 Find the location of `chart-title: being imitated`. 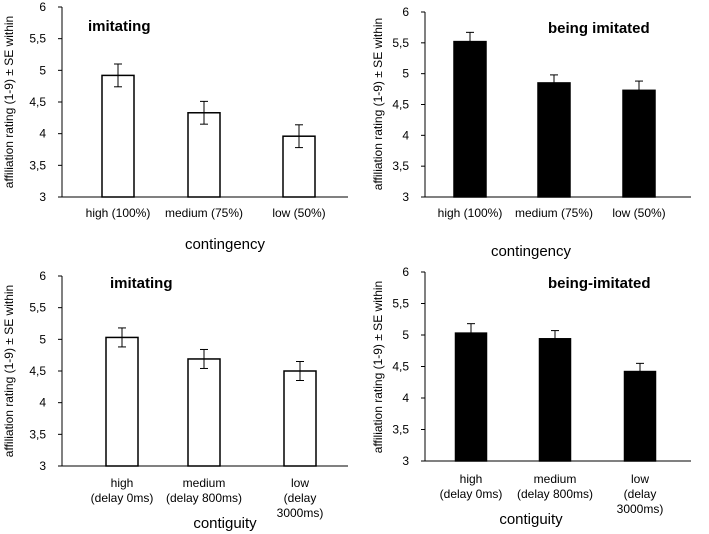

chart-title: being imitated is located at coordinates (599, 28).